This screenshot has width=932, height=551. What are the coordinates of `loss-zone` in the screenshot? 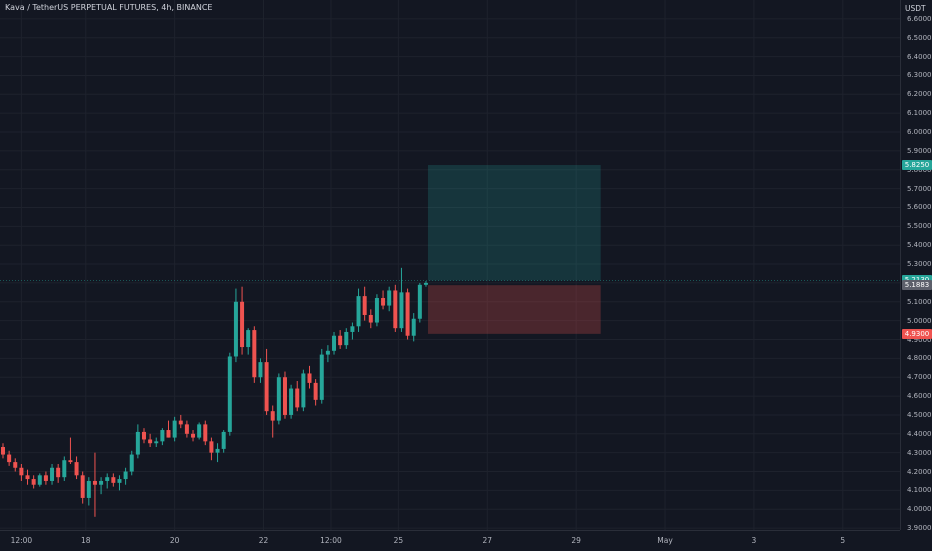 It's located at (514, 309).